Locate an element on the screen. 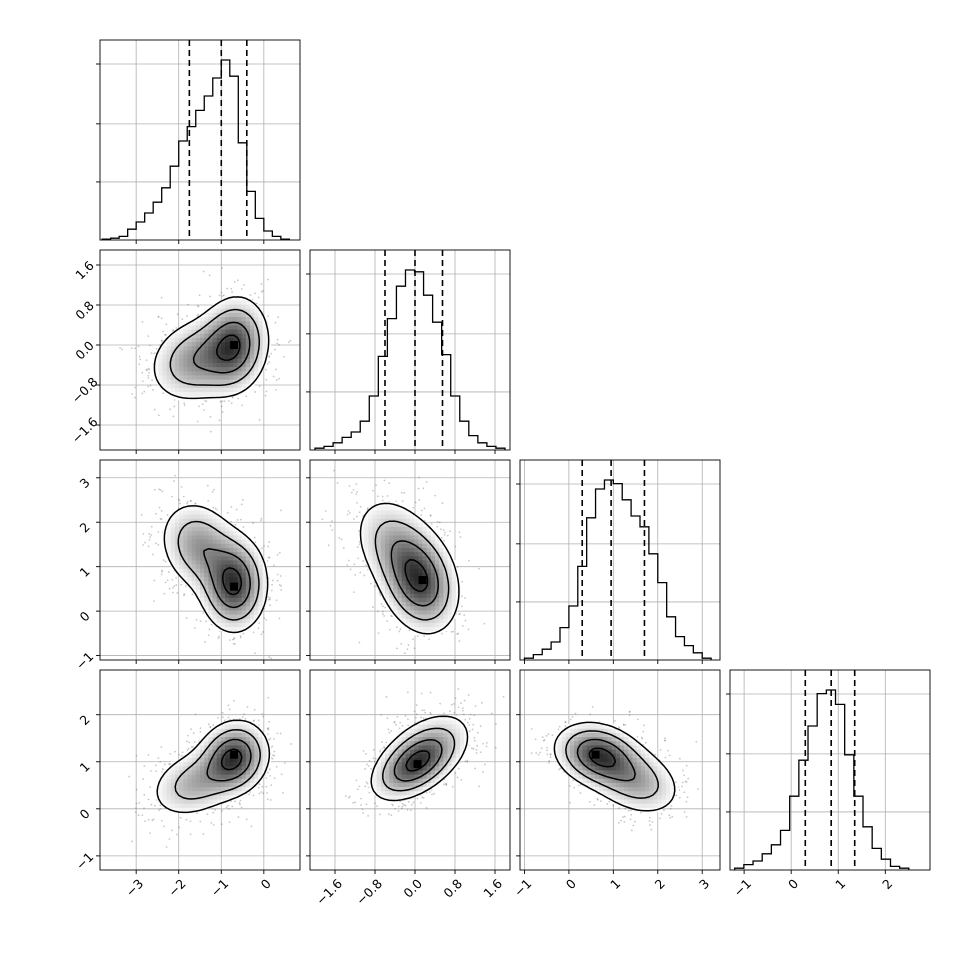 Image resolution: width=970 pixels, height=970 pixels. y-tick-label: 3 is located at coordinates (84, 483).